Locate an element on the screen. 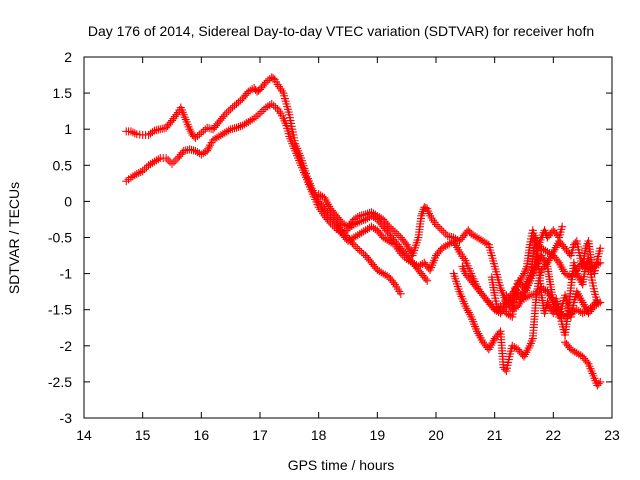 This screenshot has width=640, height=480. y-tick-label: 0.5 is located at coordinates (63, 165).